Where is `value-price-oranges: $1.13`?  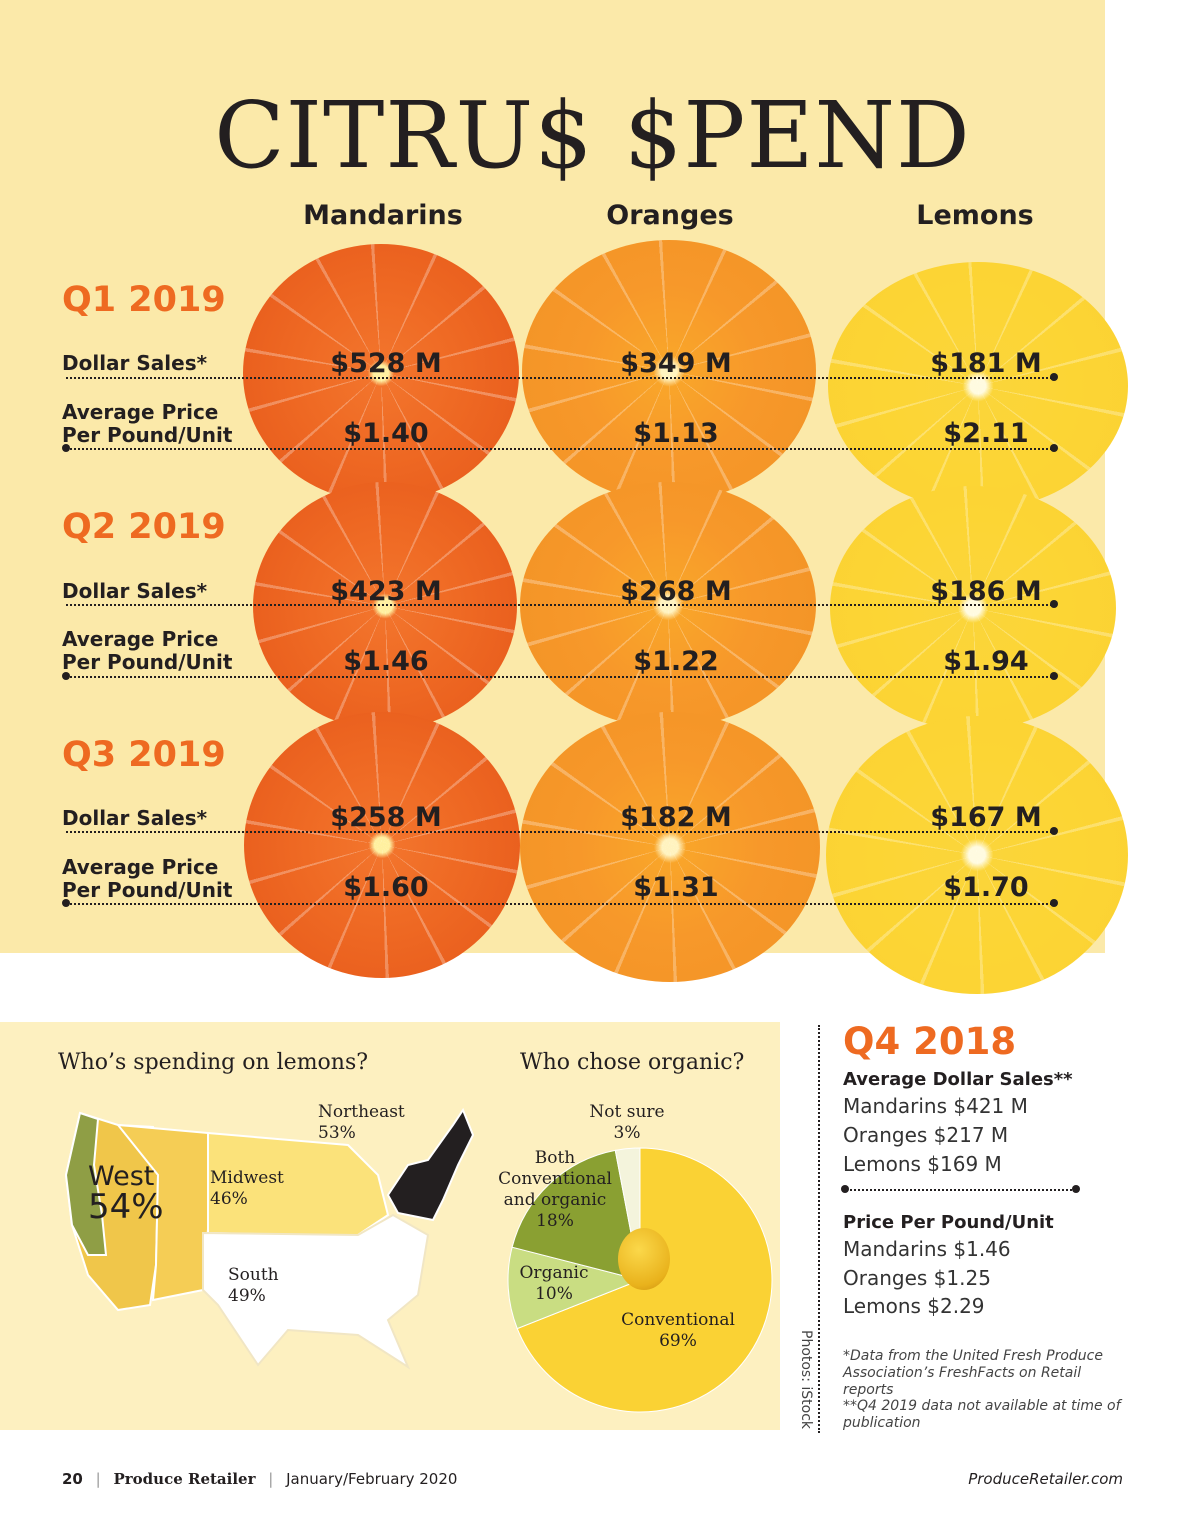
value-price-oranges: $1.13 is located at coordinates (676, 433).